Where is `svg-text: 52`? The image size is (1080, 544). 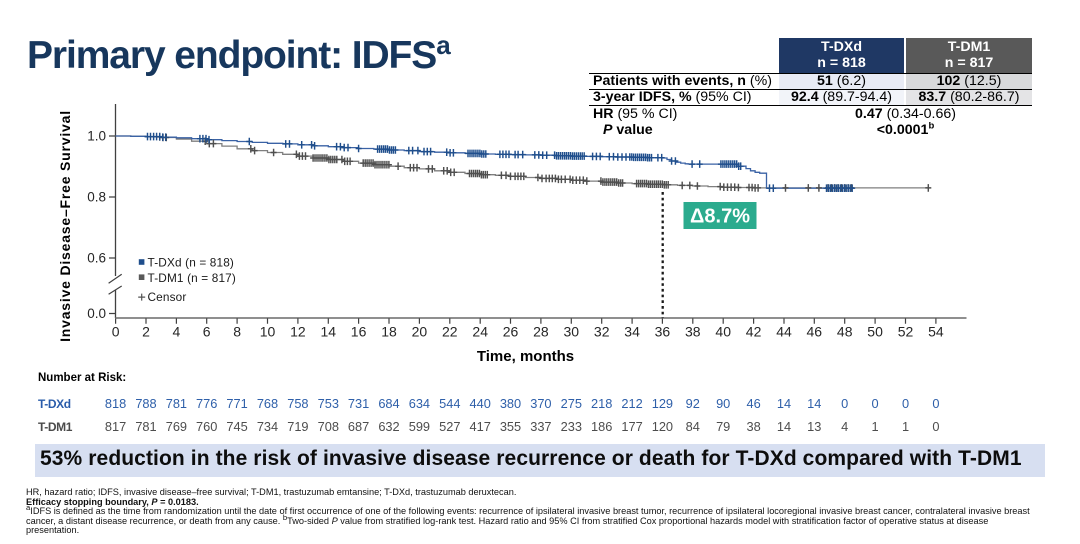
svg-text: 52 is located at coordinates (906, 332).